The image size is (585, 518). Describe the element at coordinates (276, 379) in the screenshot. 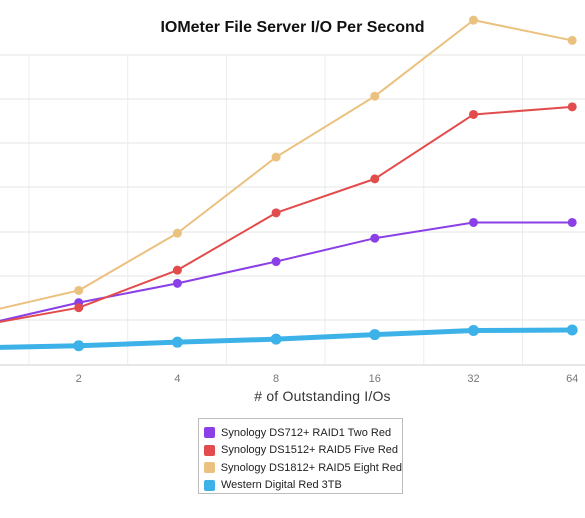

I see `x-tick-label: 8` at that location.